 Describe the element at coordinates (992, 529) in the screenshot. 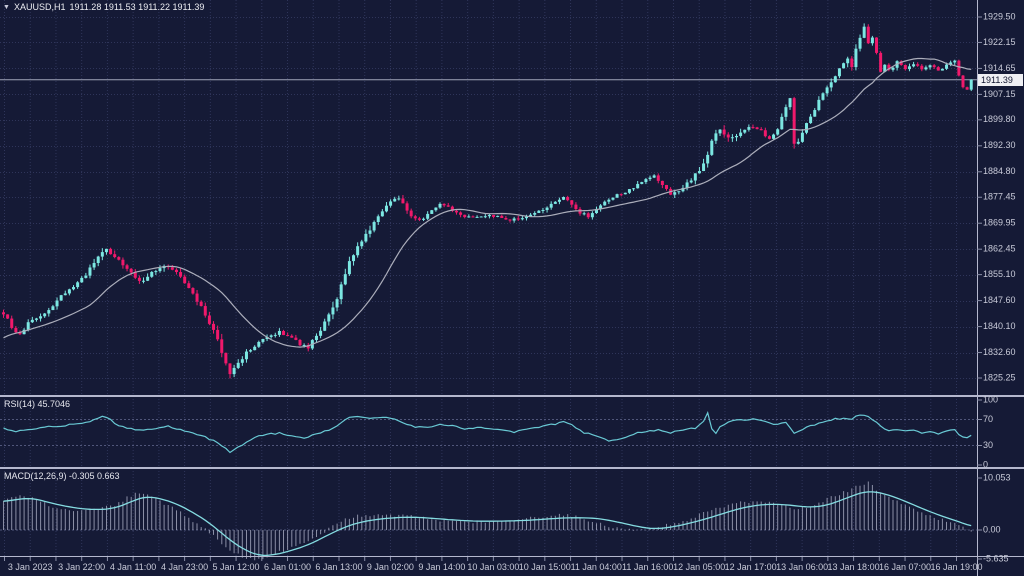

I see `macd-axis-label: 0.00` at that location.